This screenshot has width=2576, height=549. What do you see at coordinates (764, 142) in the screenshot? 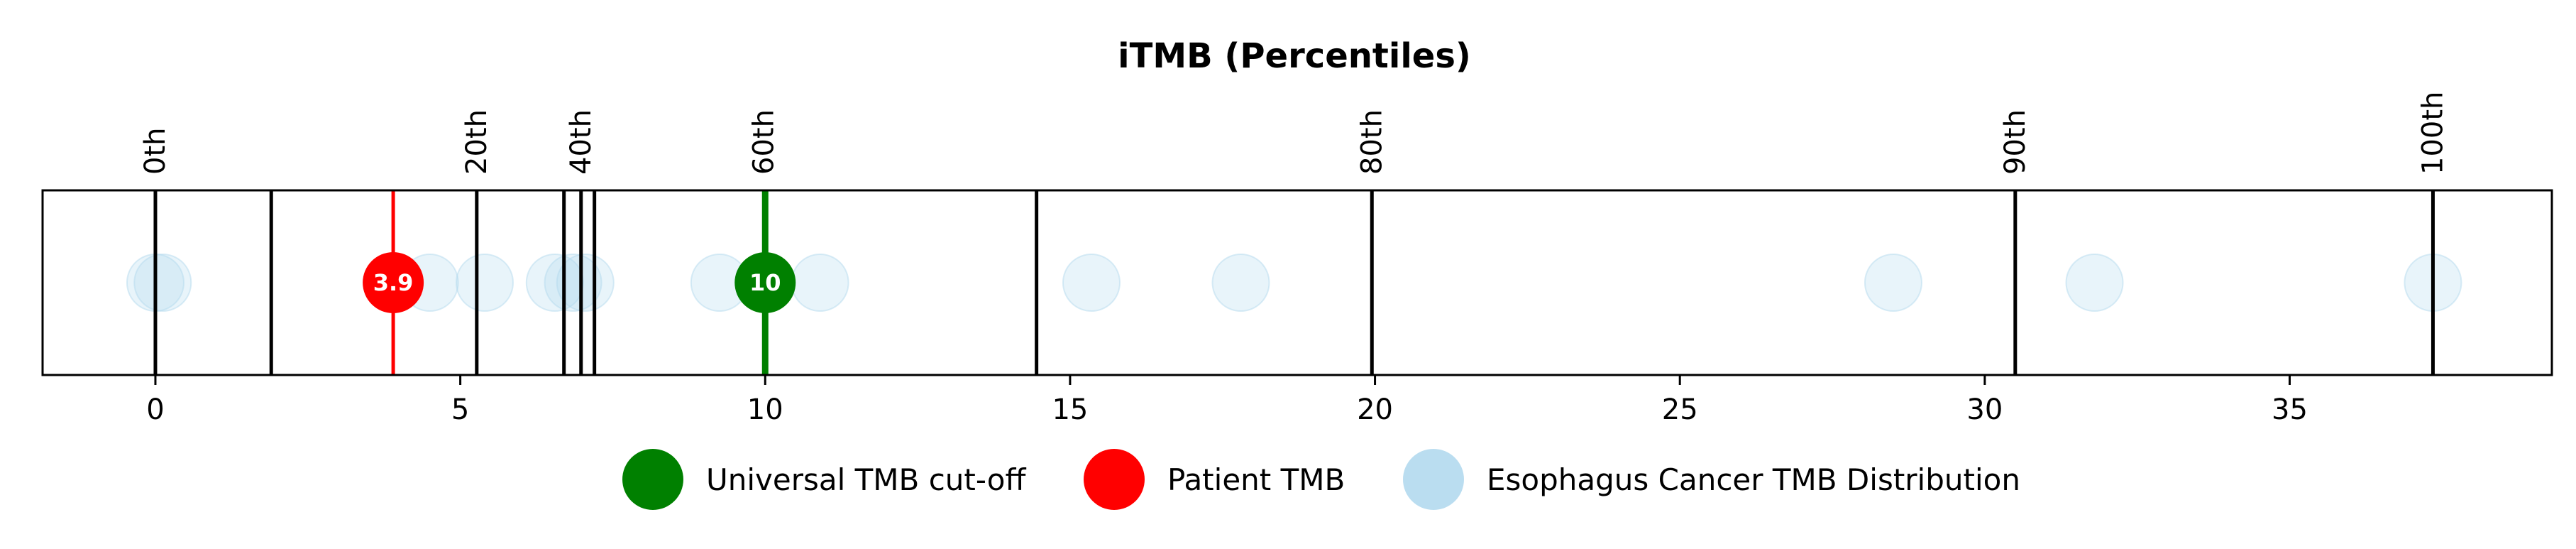
I see `percentile-label: 60th` at bounding box center [764, 142].